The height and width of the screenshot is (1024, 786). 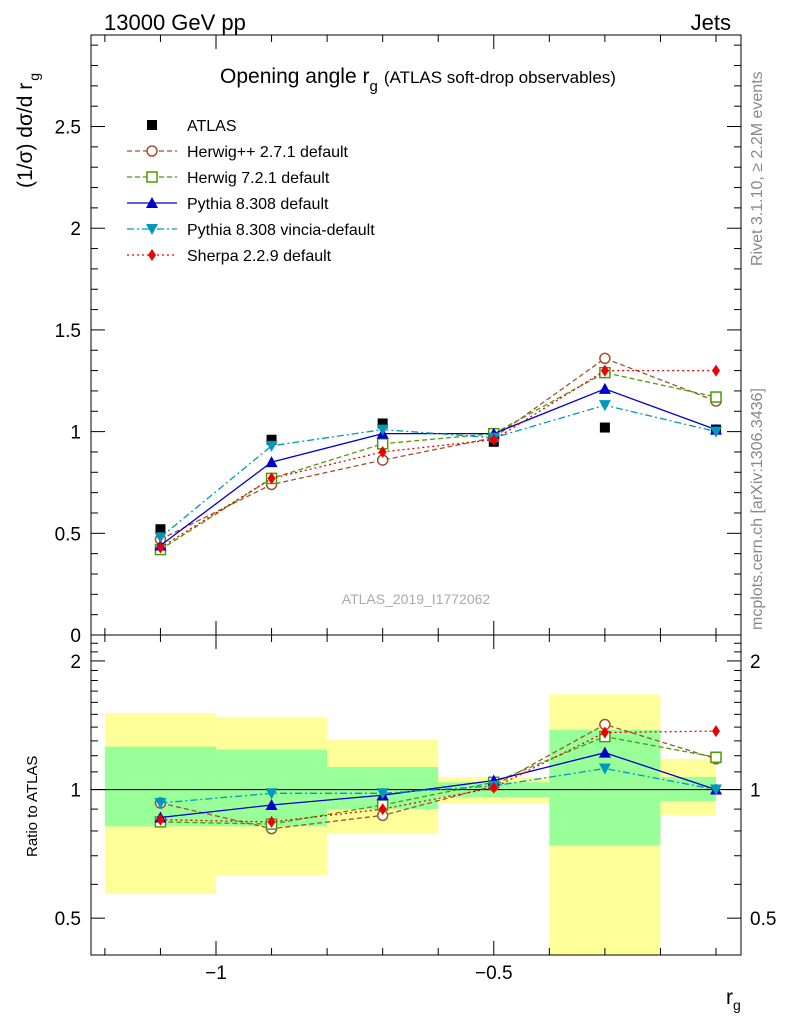 I want to click on legend-item-herwig-7-2-1-default: Herwig 7.2.1 default, so click(x=228, y=178).